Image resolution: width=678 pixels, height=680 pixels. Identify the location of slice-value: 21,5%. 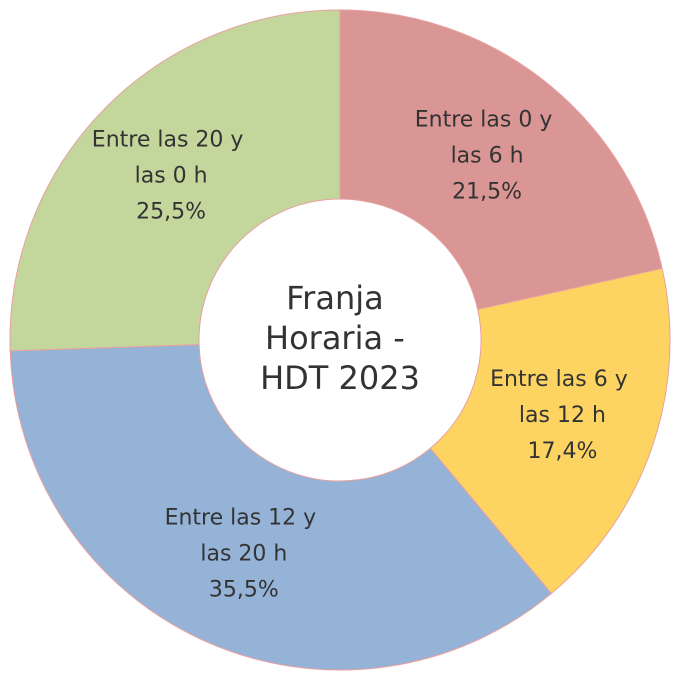
(487, 192).